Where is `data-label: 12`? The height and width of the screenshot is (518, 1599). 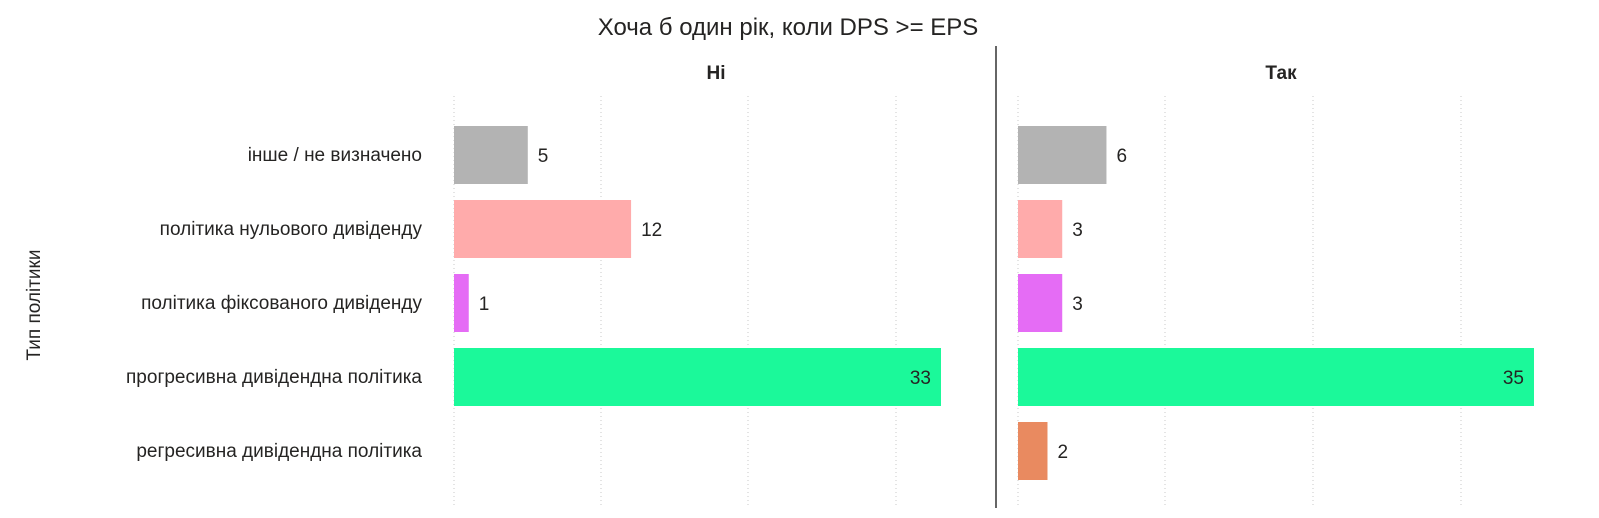 data-label: 12 is located at coordinates (651, 230).